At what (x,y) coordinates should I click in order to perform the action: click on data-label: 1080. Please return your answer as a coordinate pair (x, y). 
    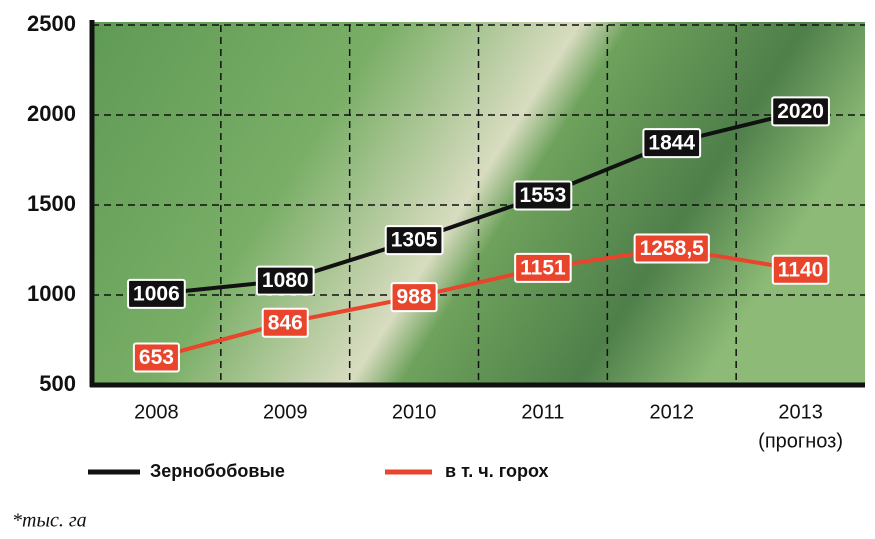
    Looking at the image, I should click on (285, 280).